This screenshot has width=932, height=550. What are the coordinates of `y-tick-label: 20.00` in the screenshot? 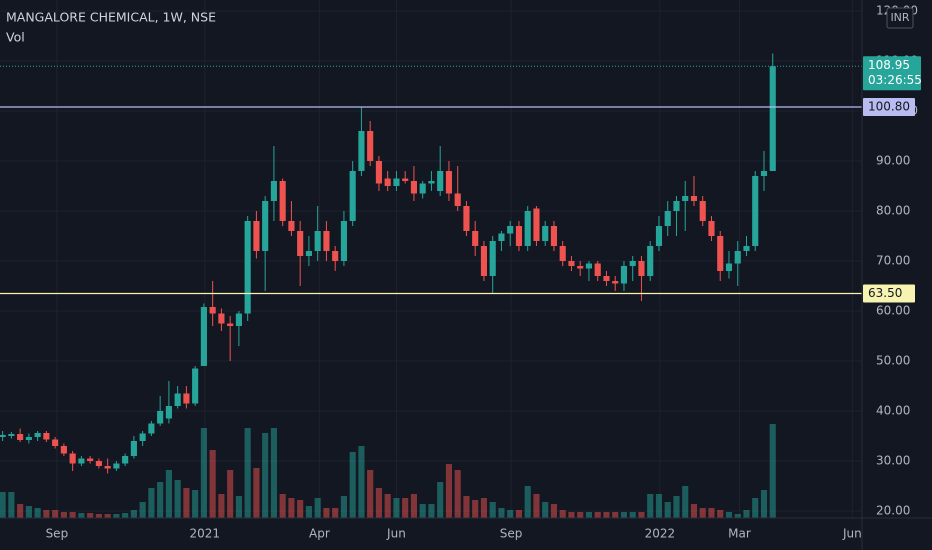 It's located at (893, 511).